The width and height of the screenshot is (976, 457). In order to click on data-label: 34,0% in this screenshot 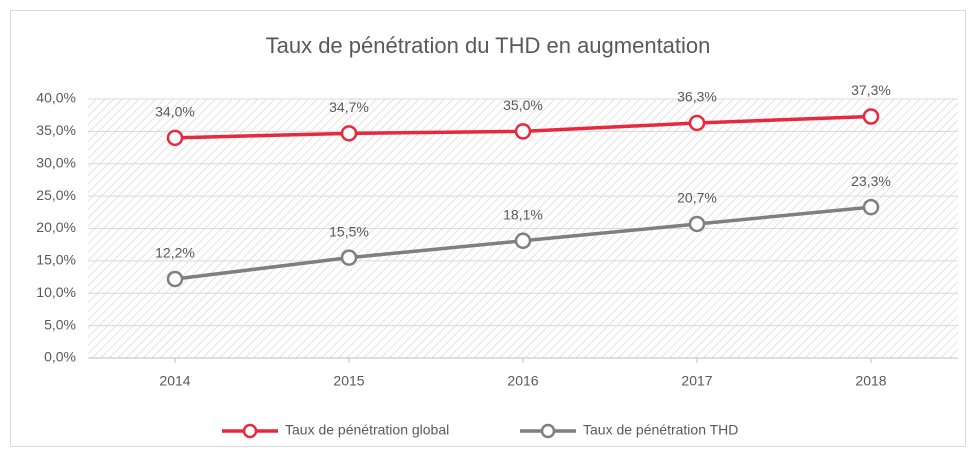, I will do `click(175, 112)`.